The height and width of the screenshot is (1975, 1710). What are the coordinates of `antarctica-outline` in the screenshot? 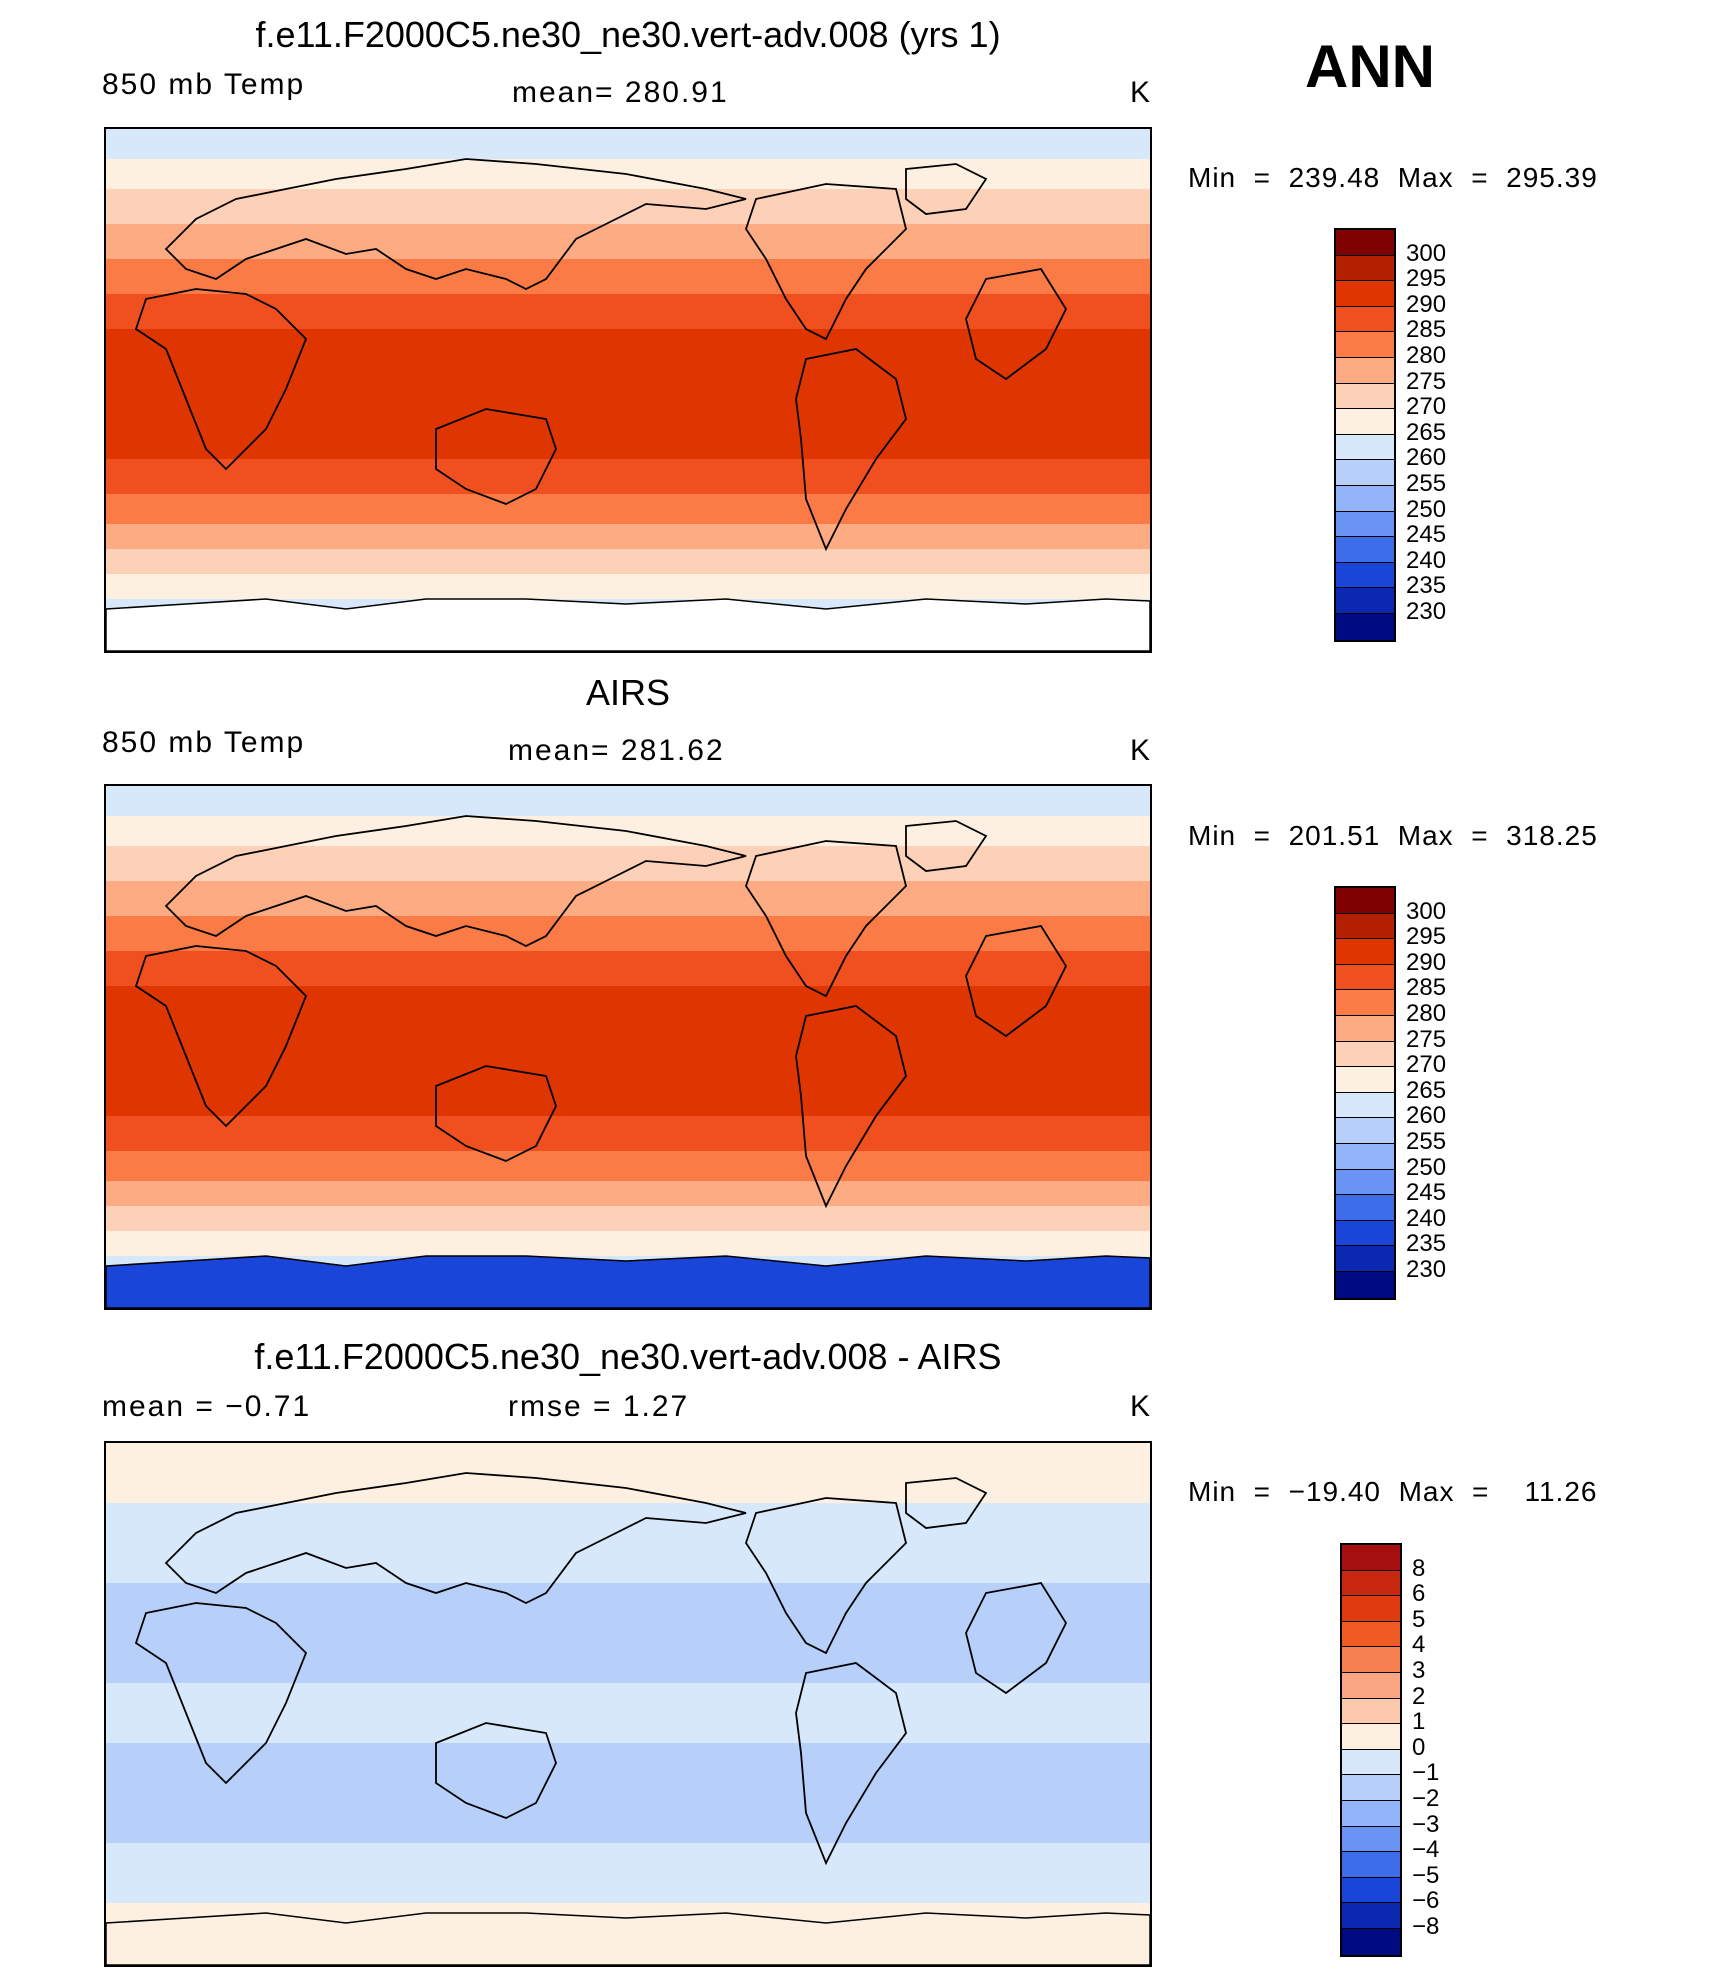 It's located at (628, 624).